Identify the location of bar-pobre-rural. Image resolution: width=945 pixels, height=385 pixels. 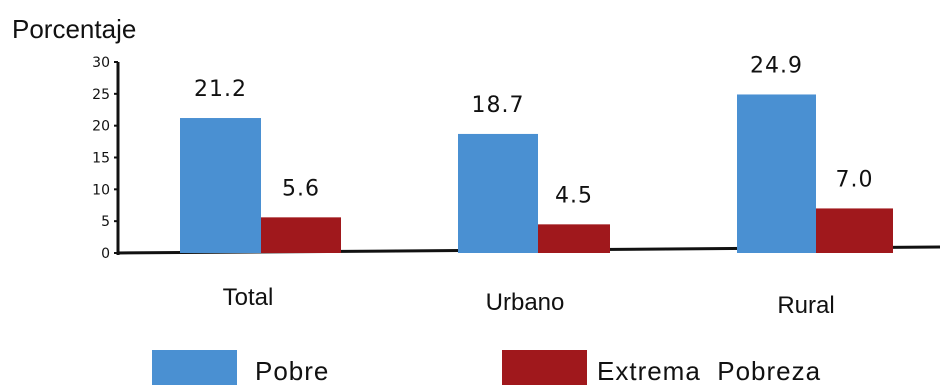
(776, 173).